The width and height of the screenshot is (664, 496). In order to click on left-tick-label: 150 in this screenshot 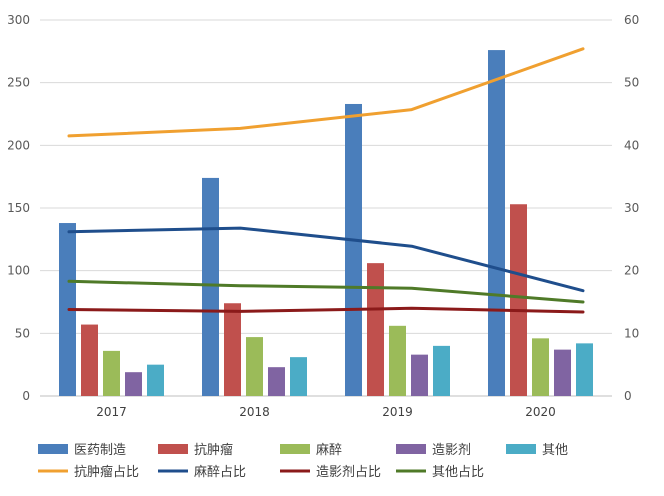, I will do `click(18, 208)`.